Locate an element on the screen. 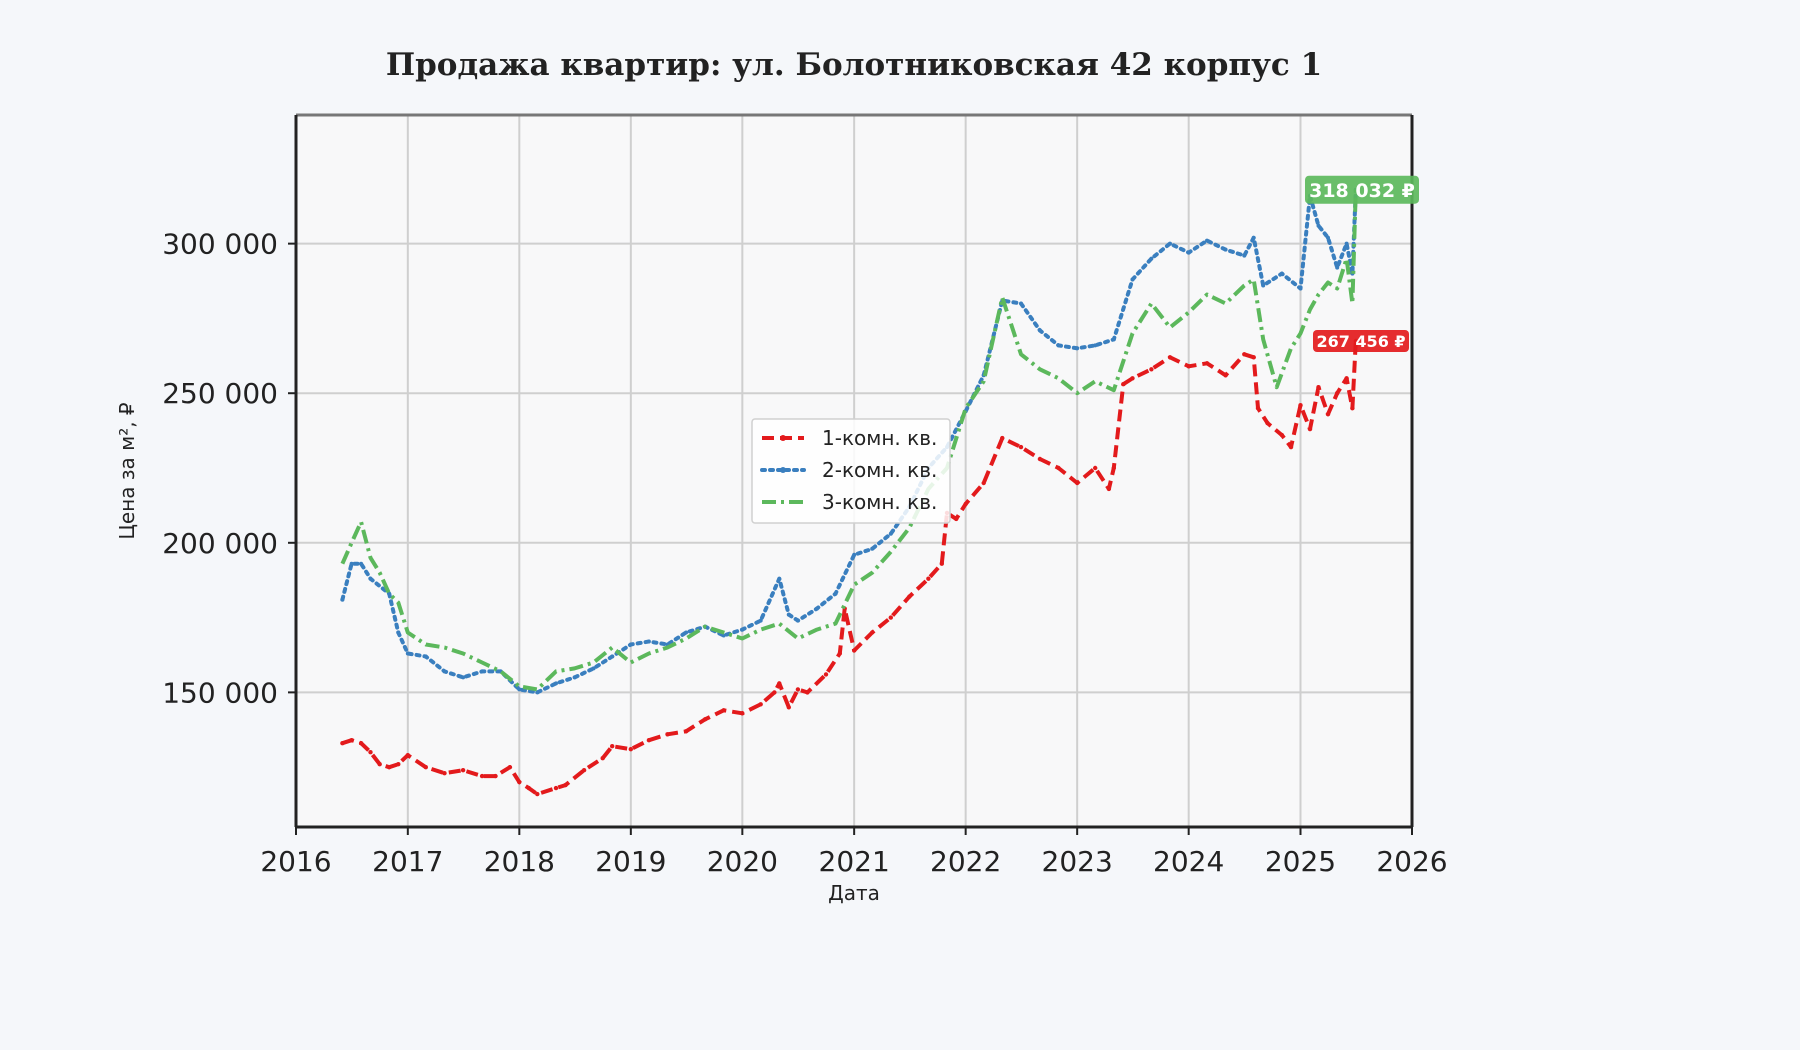 Image resolution: width=1800 pixels, height=1050 pixels. y-axis-ticks: 150 000 200 000 250 000 300 000 is located at coordinates (229, 468).